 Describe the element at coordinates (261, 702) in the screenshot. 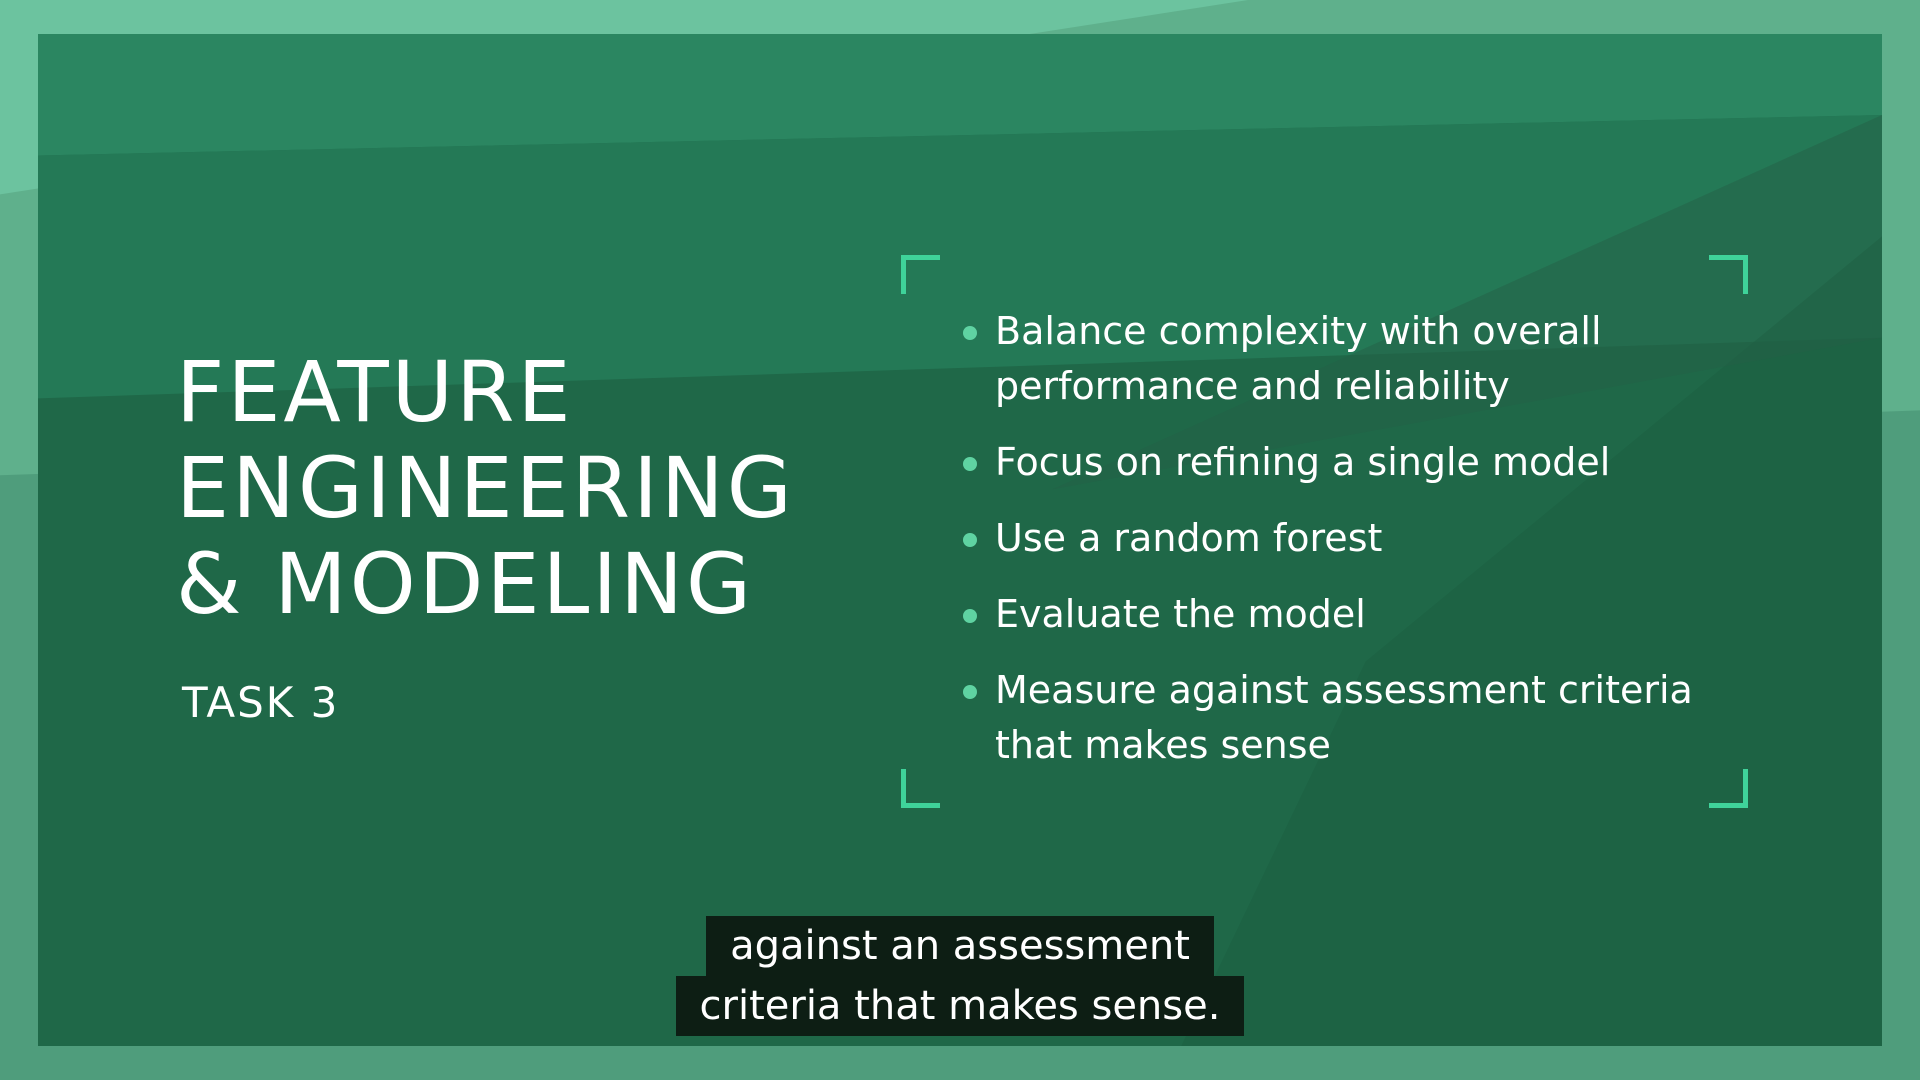

I see `slide-subtitle: TASK 3` at that location.